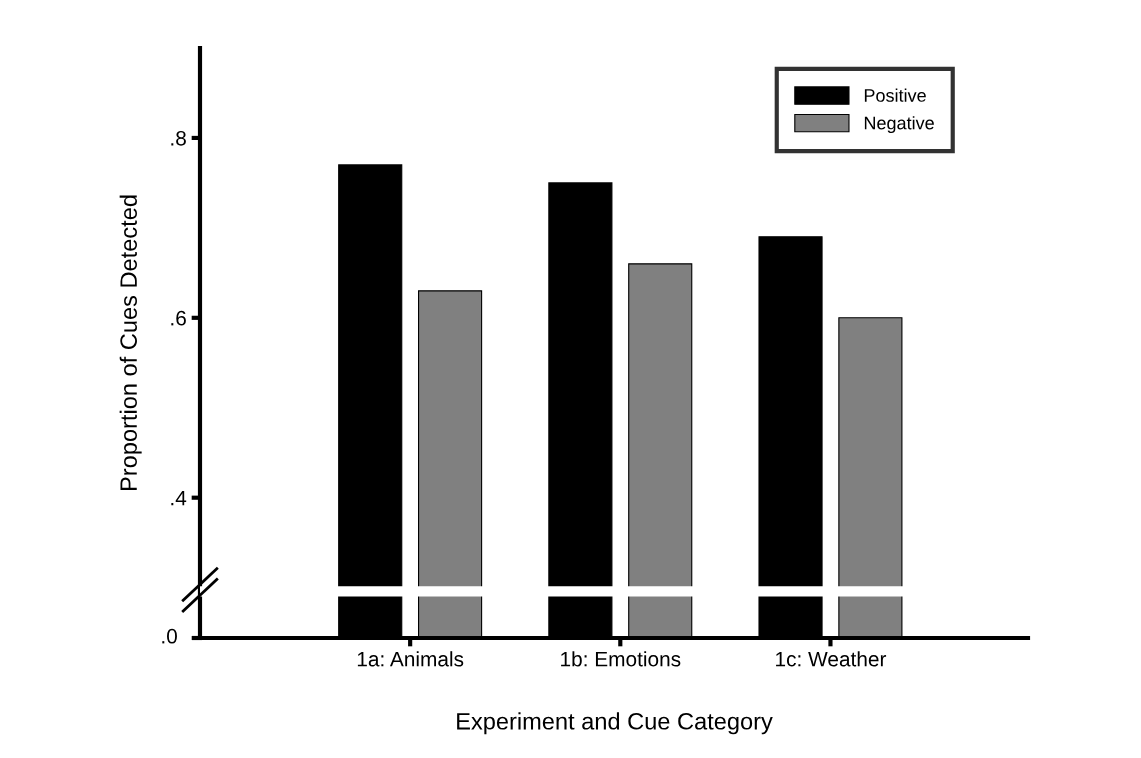 The image size is (1141, 758). I want to click on x-axis-title: Experiment and Cue Category, so click(615, 723).